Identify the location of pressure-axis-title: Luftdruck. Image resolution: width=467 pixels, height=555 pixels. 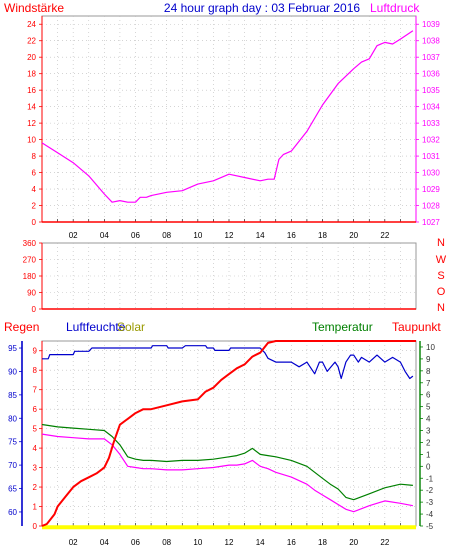
(395, 8).